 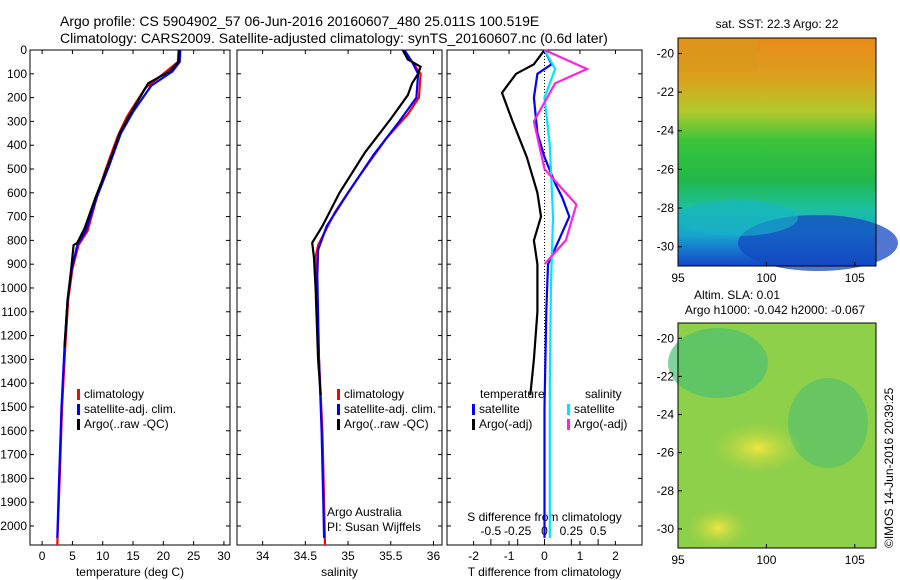 What do you see at coordinates (14, 312) in the screenshot?
I see `depth-tick-label: 1100` at bounding box center [14, 312].